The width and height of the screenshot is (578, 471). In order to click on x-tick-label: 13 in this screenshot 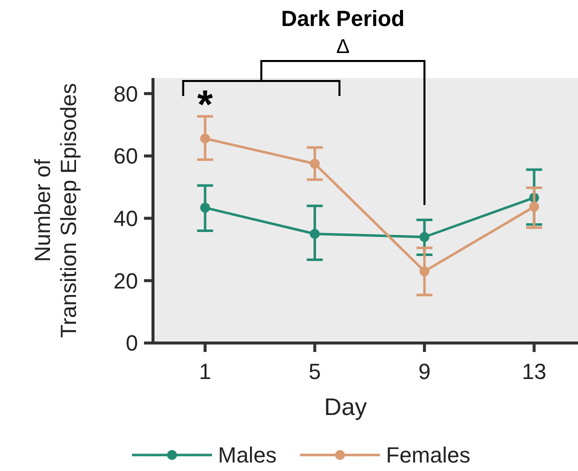, I will do `click(534, 371)`.